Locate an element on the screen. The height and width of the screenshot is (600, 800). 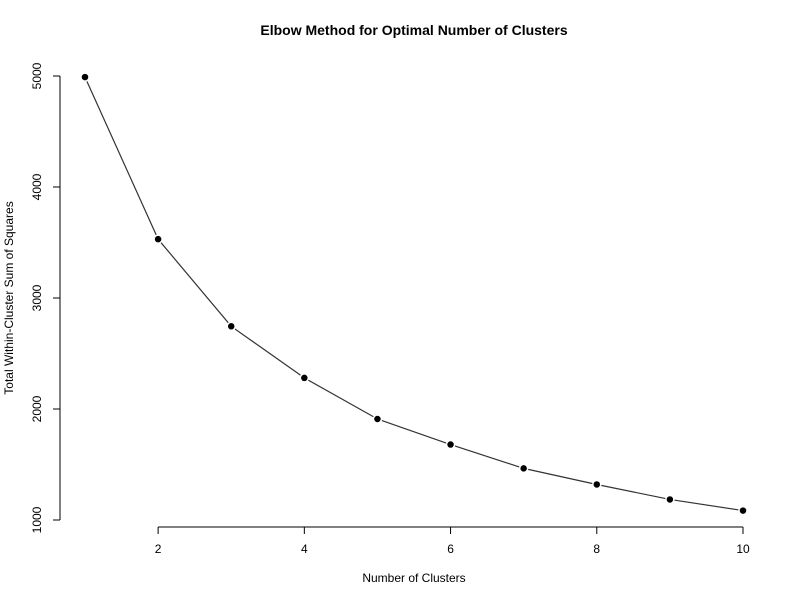
x-tick-label: 4 is located at coordinates (304, 549).